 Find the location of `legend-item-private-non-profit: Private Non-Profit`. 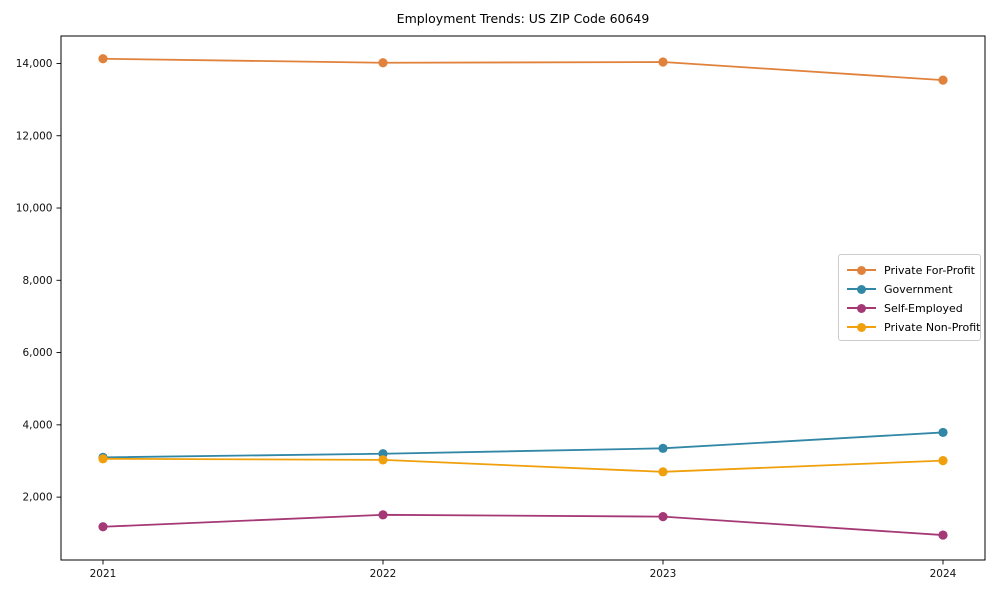

legend-item-private-non-profit: Private Non-Profit is located at coordinates (913, 327).